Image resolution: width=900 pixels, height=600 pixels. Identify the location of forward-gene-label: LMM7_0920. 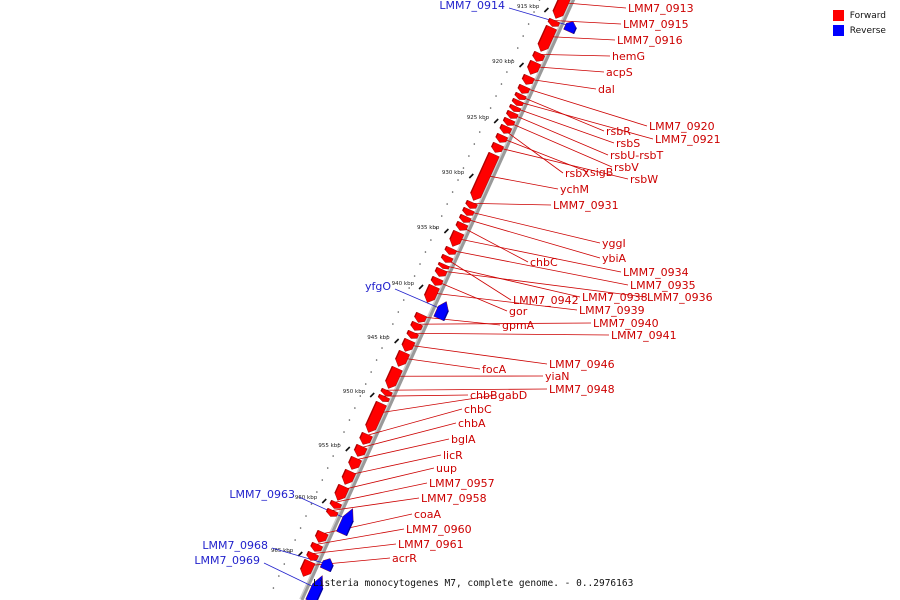
(682, 126).